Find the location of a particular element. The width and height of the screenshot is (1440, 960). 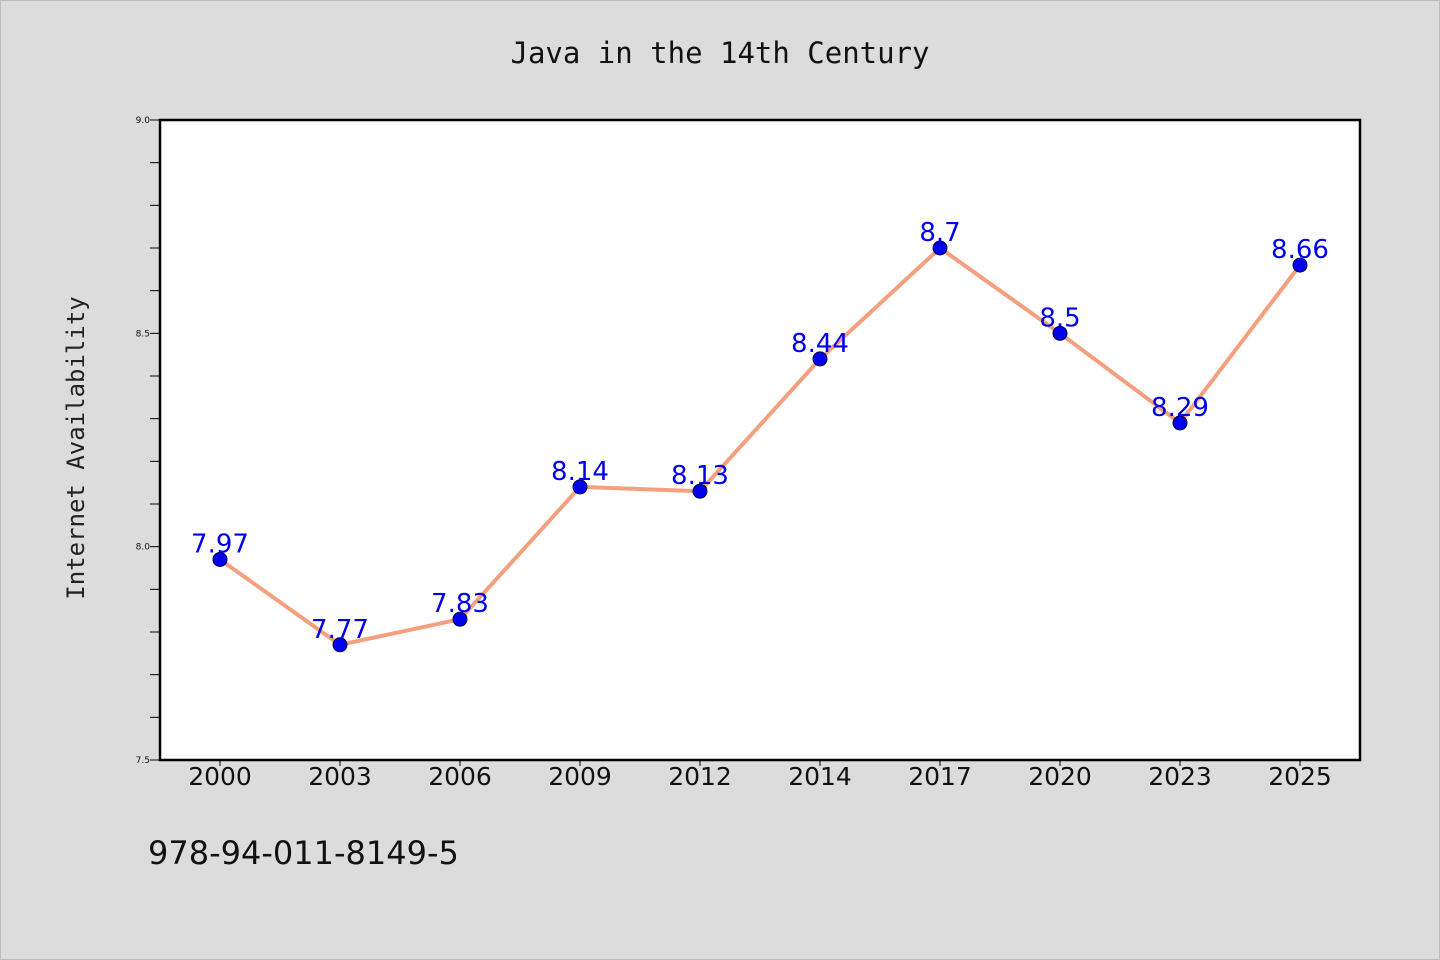

x-tick-label: 2020 is located at coordinates (1060, 776).